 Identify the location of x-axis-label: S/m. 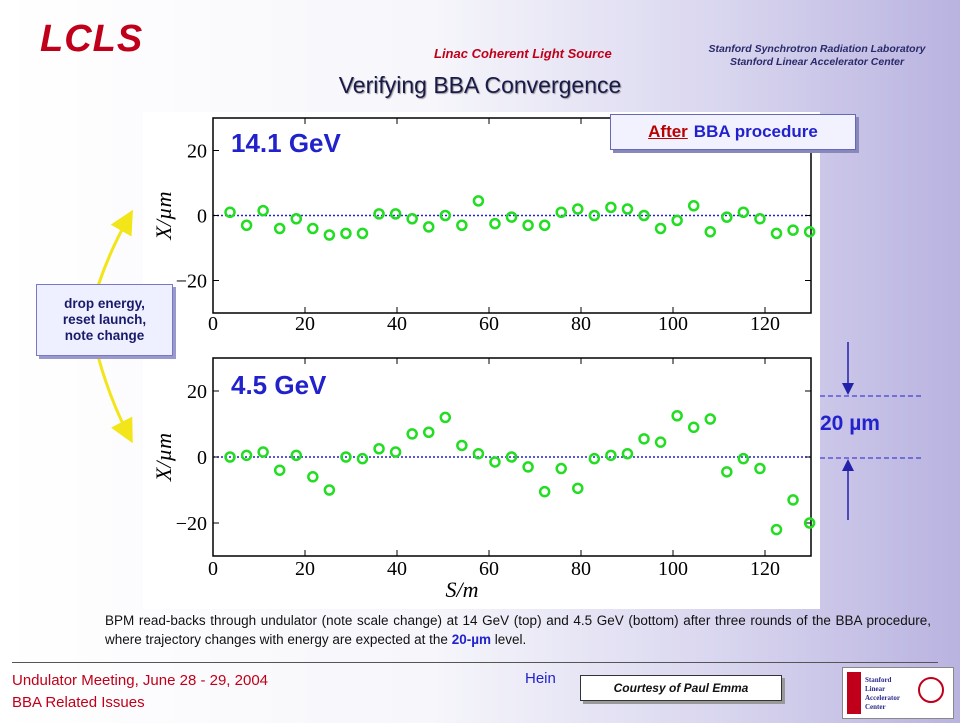
(462, 589).